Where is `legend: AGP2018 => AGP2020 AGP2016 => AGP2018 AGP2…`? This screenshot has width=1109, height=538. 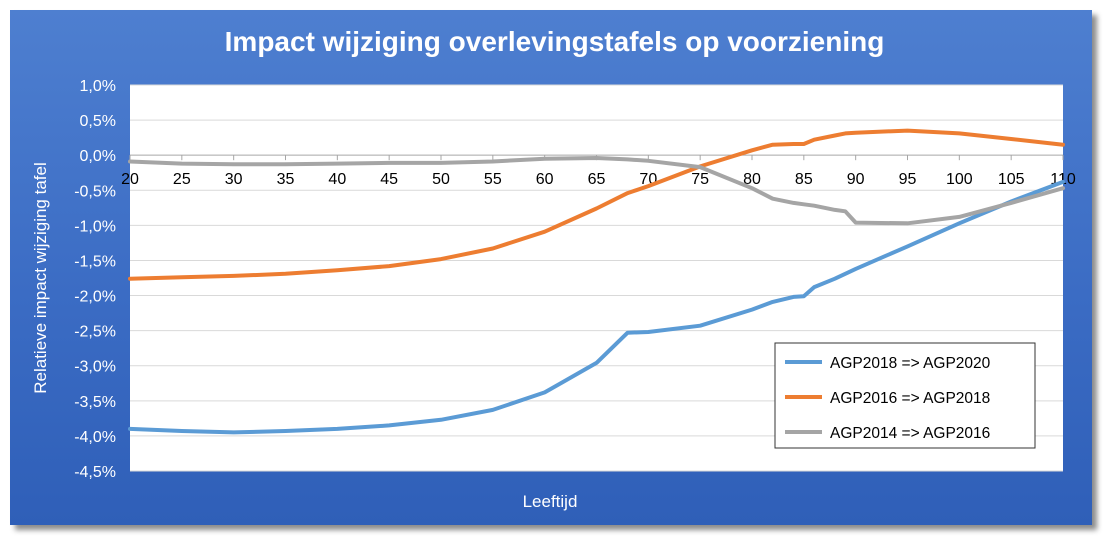 legend: AGP2018 => AGP2020 AGP2016 => AGP2018 AGP2… is located at coordinates (905, 395).